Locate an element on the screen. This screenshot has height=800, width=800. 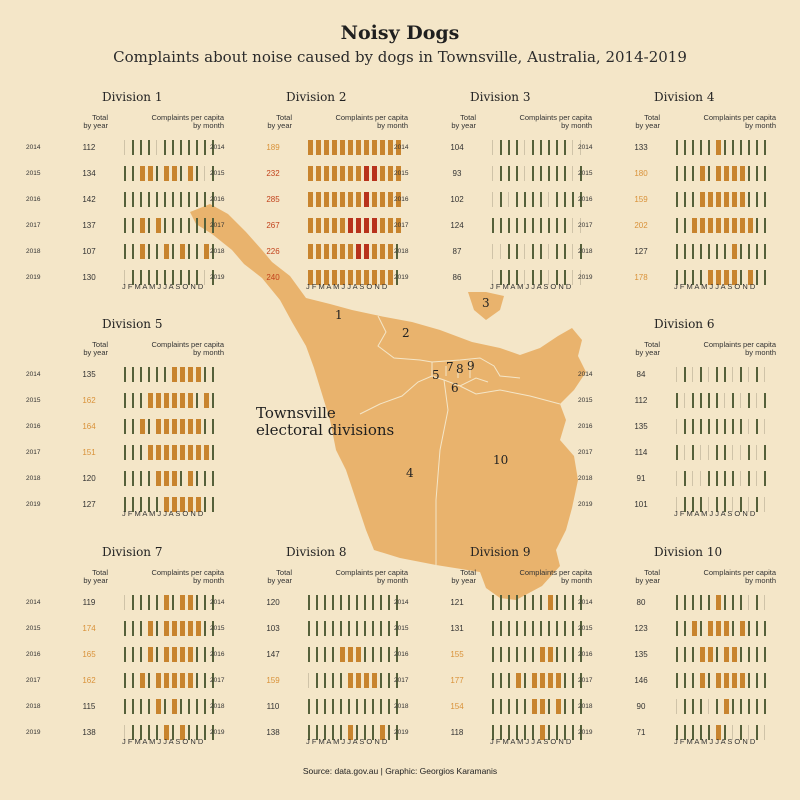
header-rate: Complaints per capita by month is located at coordinates (546, 122).